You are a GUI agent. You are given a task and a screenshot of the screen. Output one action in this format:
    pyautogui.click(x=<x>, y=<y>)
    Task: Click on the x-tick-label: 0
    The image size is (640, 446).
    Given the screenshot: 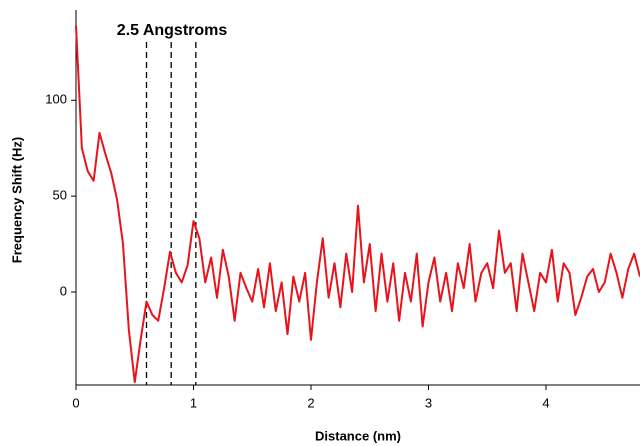 What is the action you would take?
    pyautogui.click(x=75, y=402)
    